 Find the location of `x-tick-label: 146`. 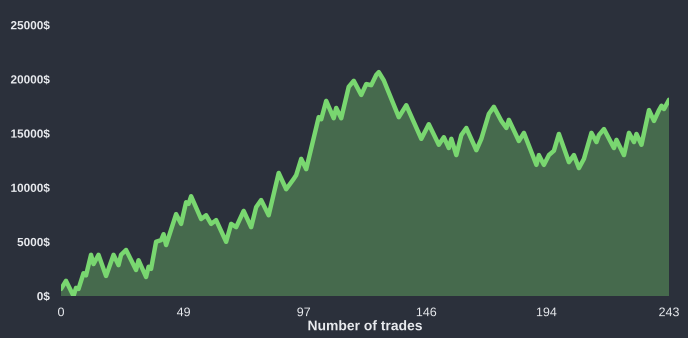

x-tick-label: 146 is located at coordinates (426, 311).